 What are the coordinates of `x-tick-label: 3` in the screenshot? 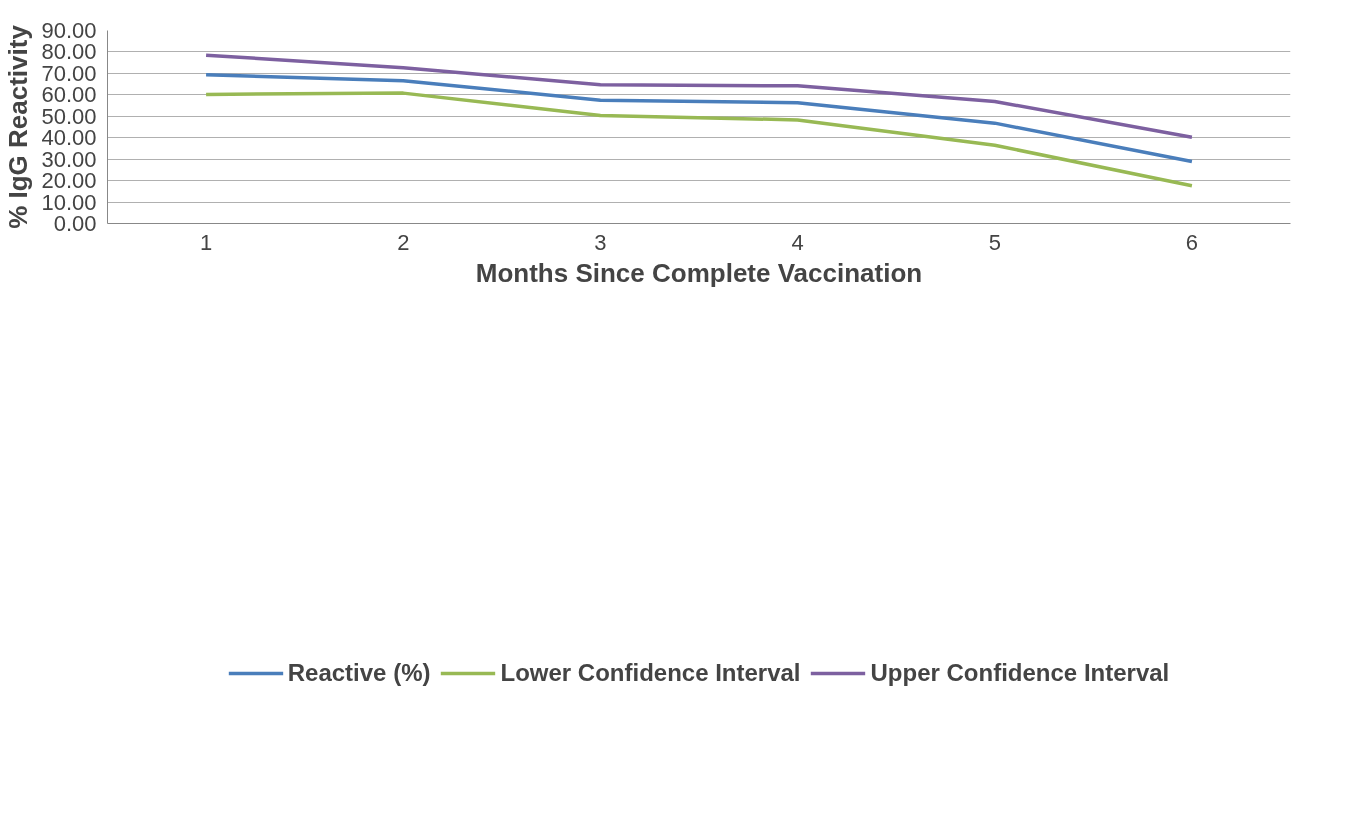 It's located at (600, 242).